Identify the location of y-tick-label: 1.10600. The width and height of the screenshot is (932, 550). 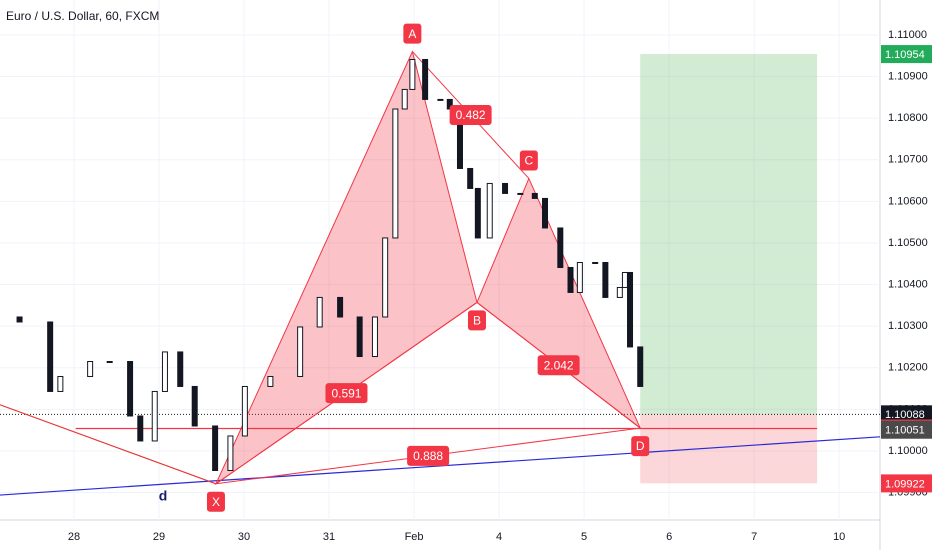
(908, 201).